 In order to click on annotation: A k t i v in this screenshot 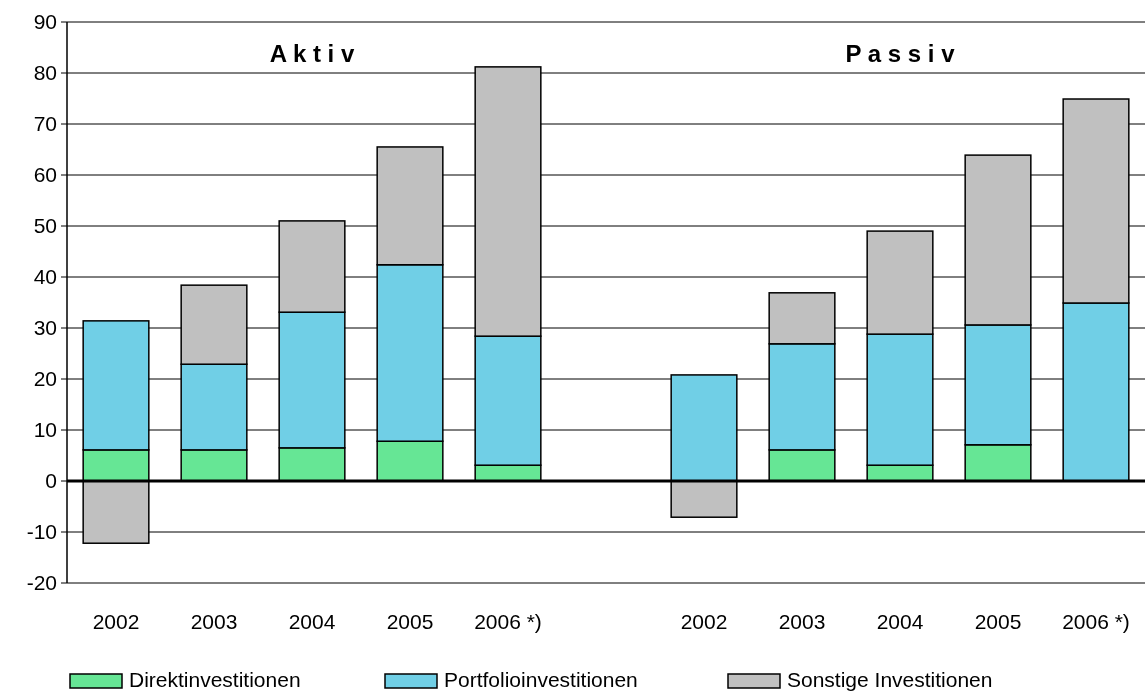, I will do `click(312, 53)`.